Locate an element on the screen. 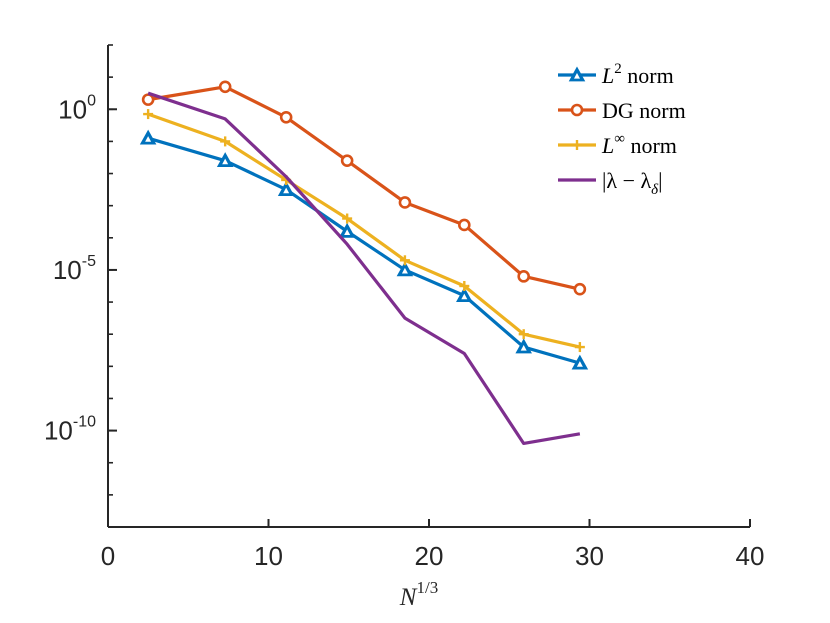 This screenshot has width=830, height=623. legend-item-2: L∞ norm is located at coordinates (617, 144).